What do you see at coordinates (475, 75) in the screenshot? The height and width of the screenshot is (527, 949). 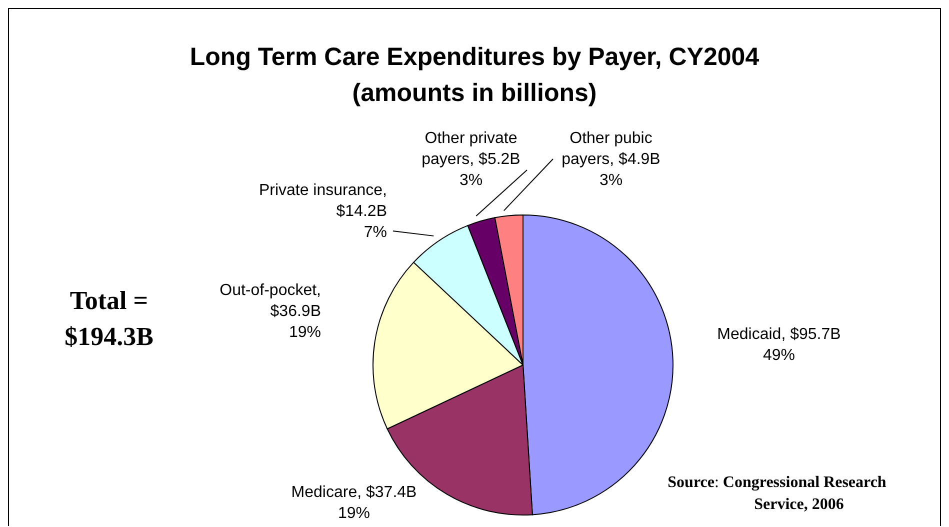 I see `chart-title: Long Term Care Expenditures by Payer, CY2004 (amounts in billions)` at bounding box center [475, 75].